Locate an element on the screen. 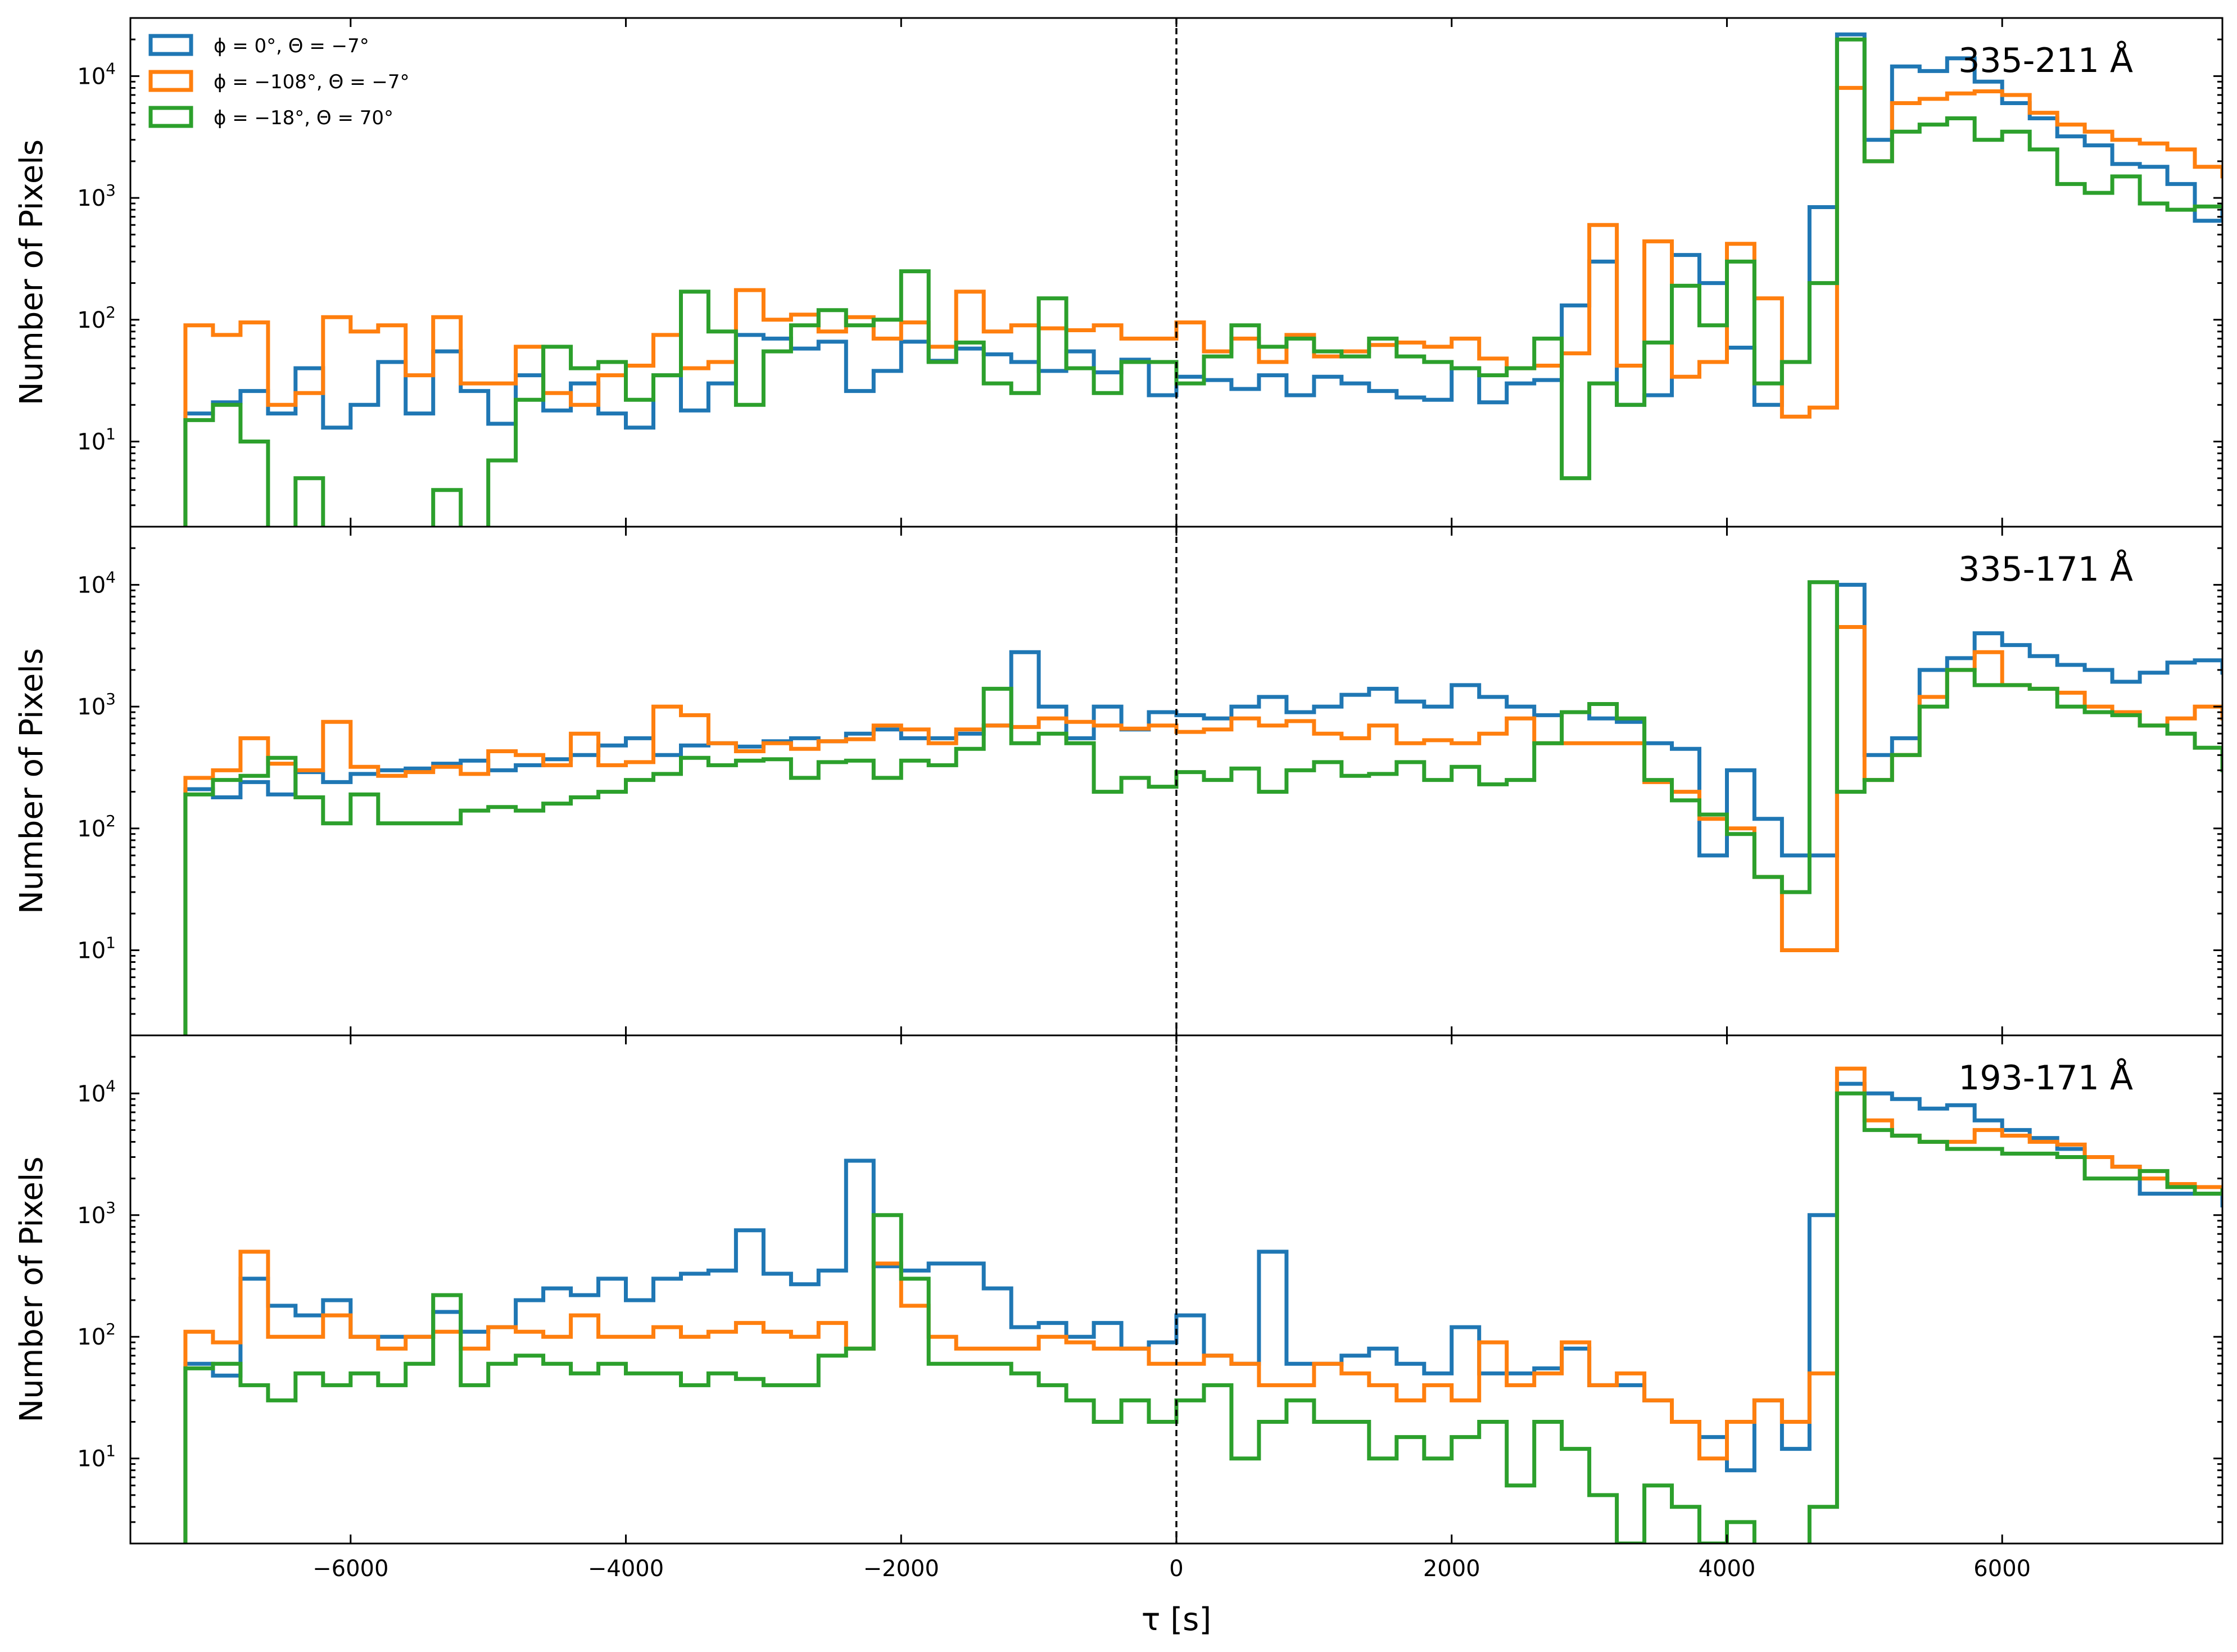  x-tick-label: −6000 is located at coordinates (350, 1569).